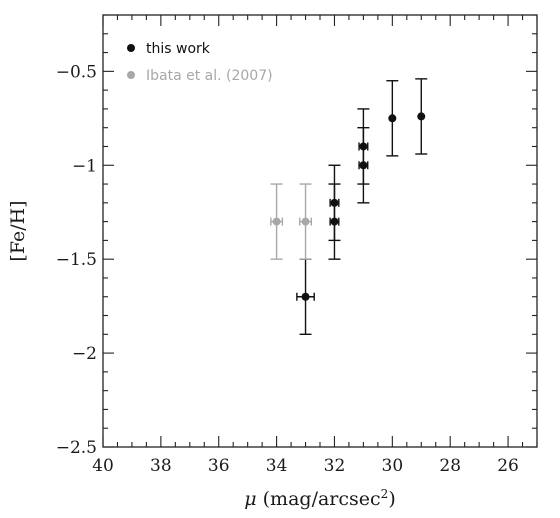  I want to click on x-tick-label: 34, so click(277, 466).